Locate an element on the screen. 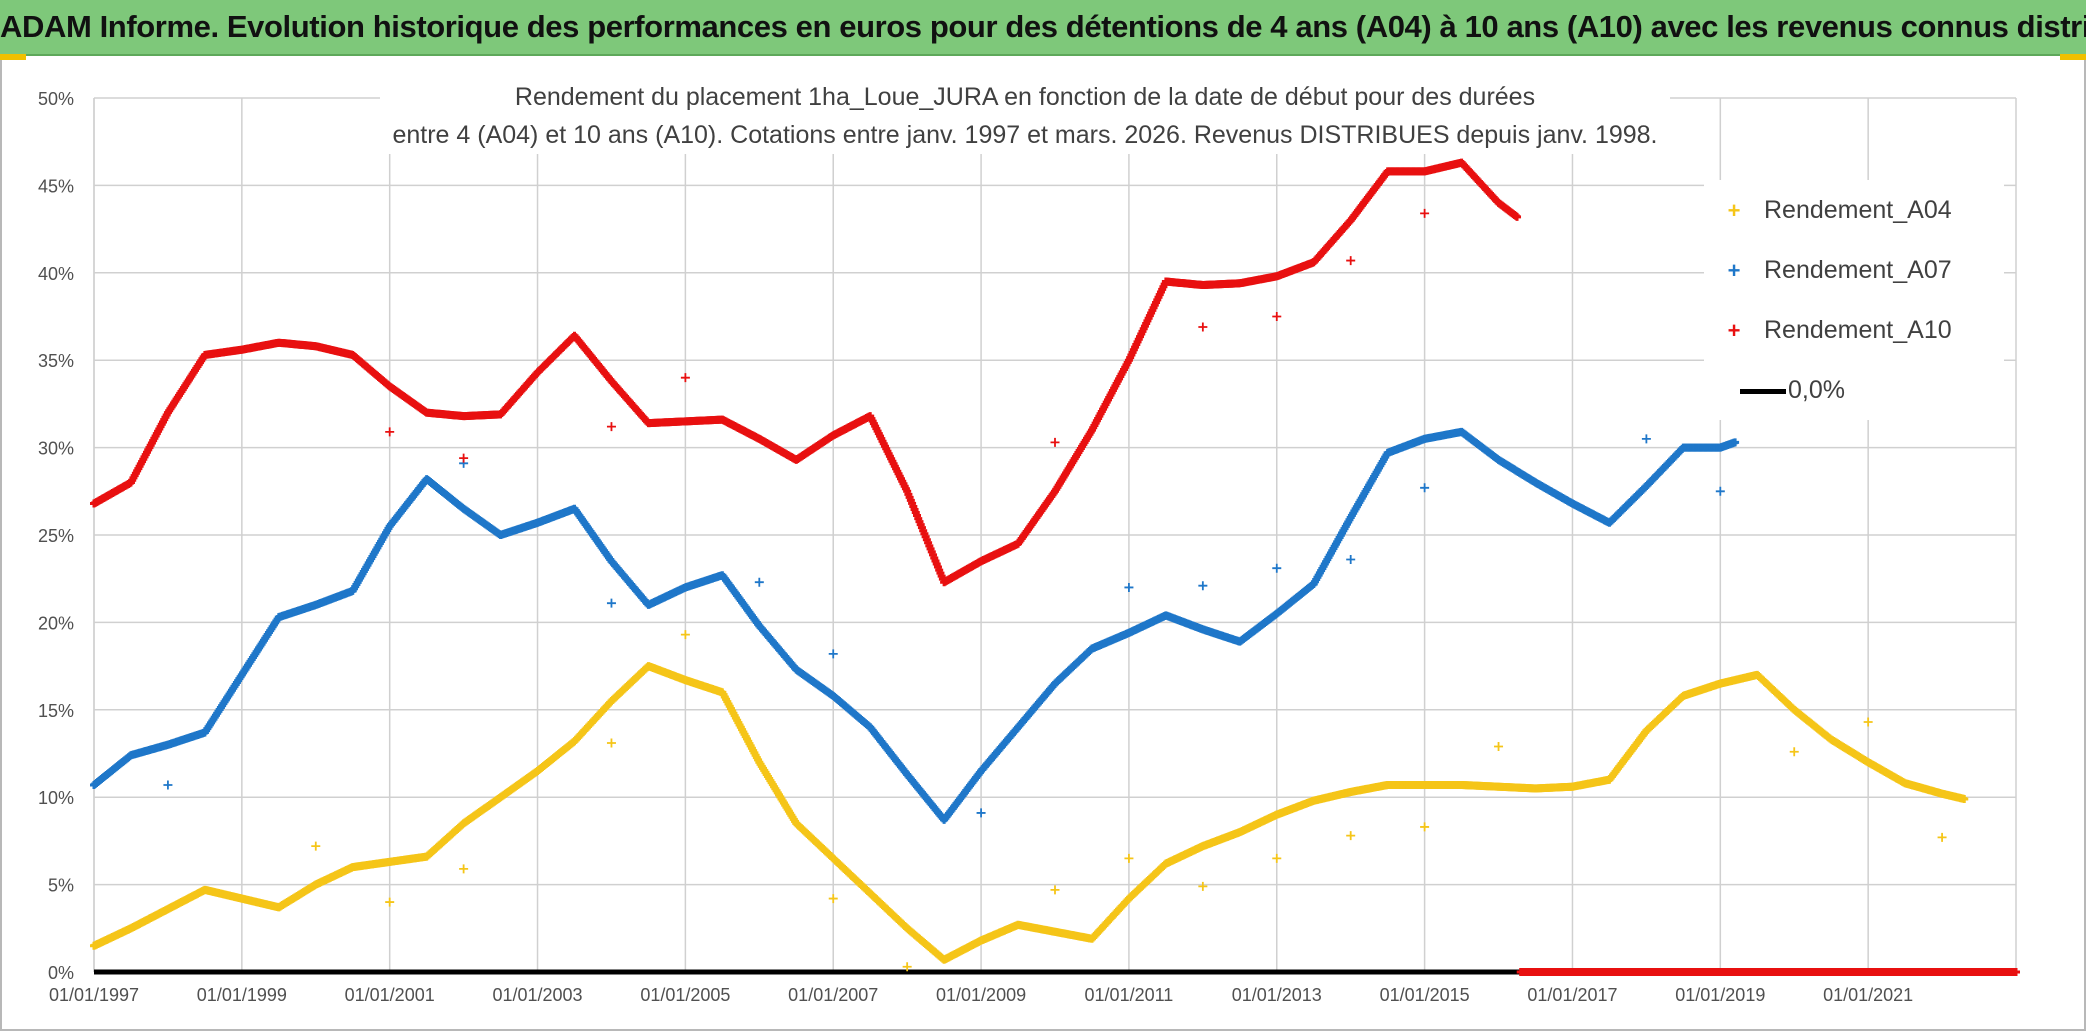 The height and width of the screenshot is (1031, 2086). legend-label-a07: Rendement_A07 is located at coordinates (1858, 270).